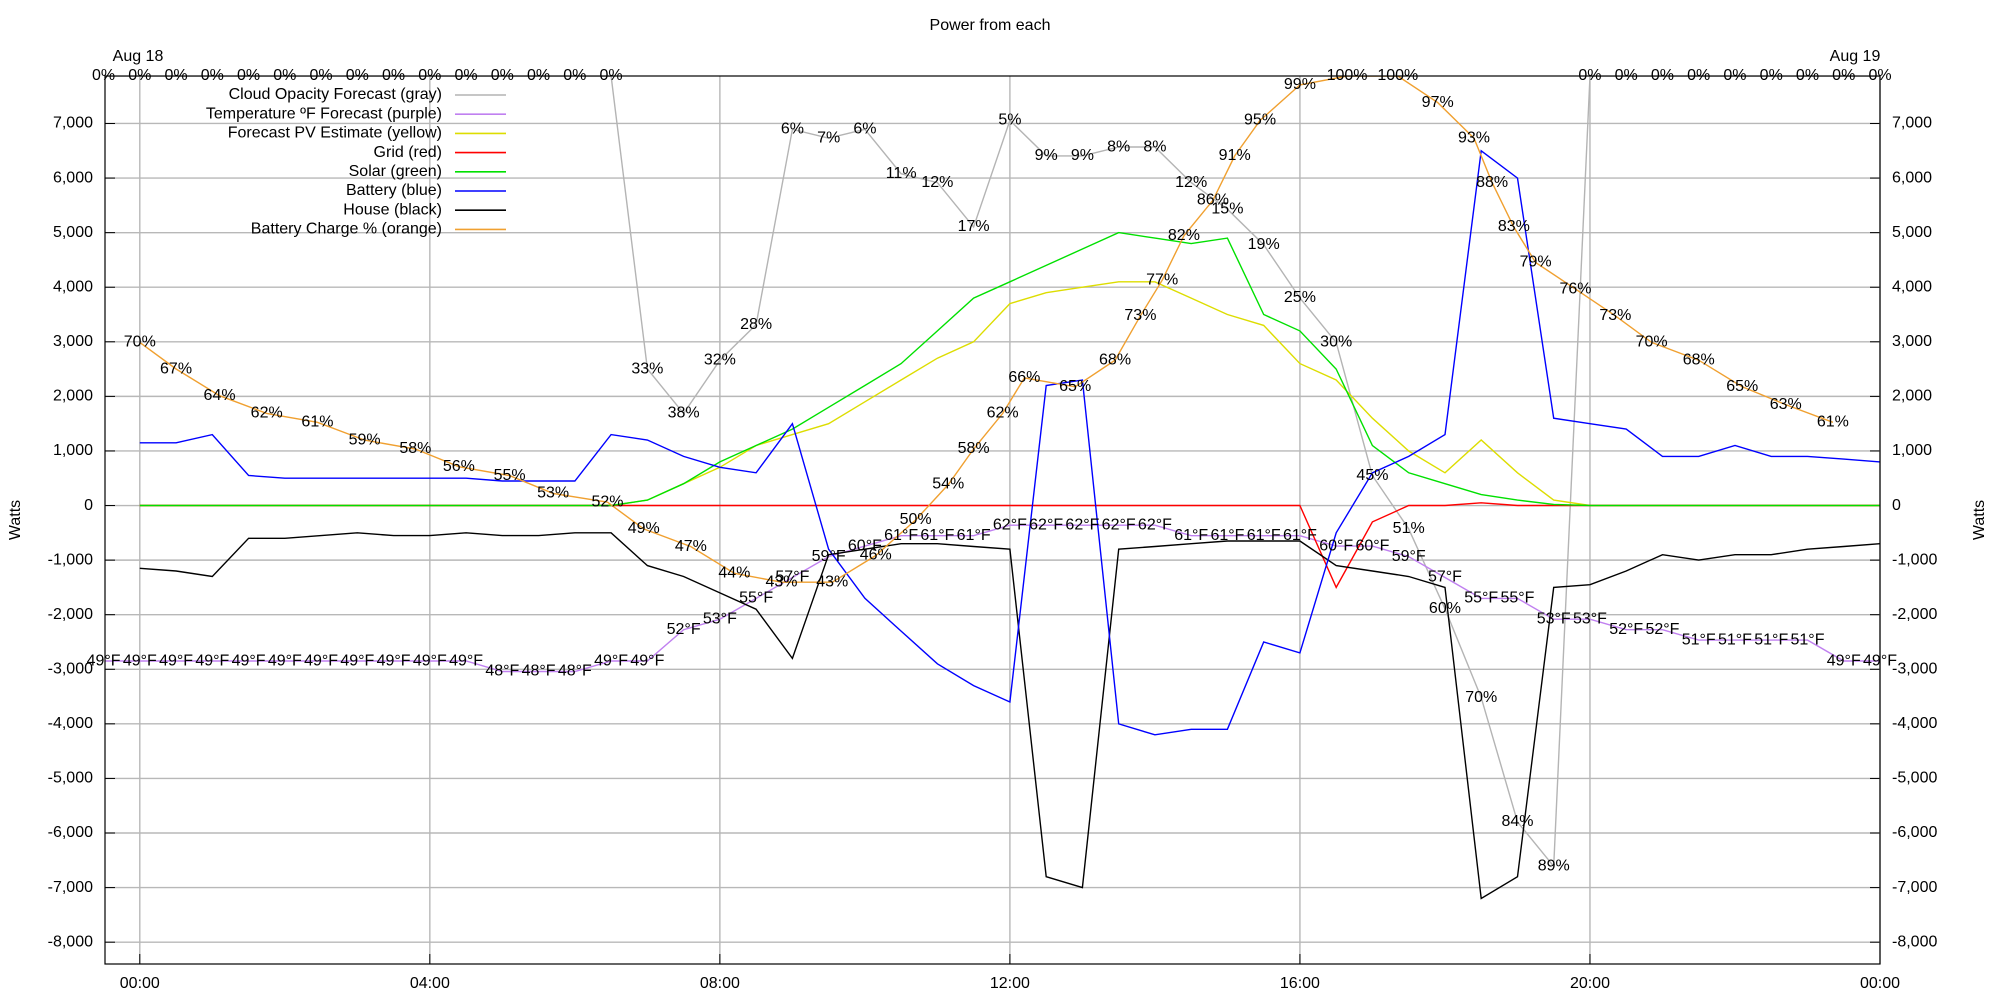 This screenshot has height=1000, width=2000. I want to click on x-tick-label: 04:00, so click(430, 983).